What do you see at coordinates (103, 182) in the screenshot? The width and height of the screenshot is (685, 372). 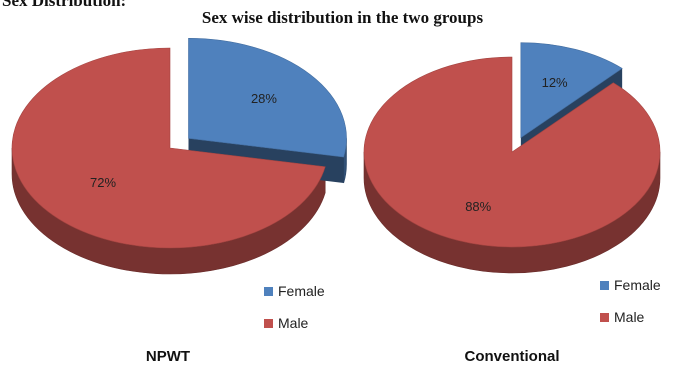 I see `data-label-male: 72%` at bounding box center [103, 182].